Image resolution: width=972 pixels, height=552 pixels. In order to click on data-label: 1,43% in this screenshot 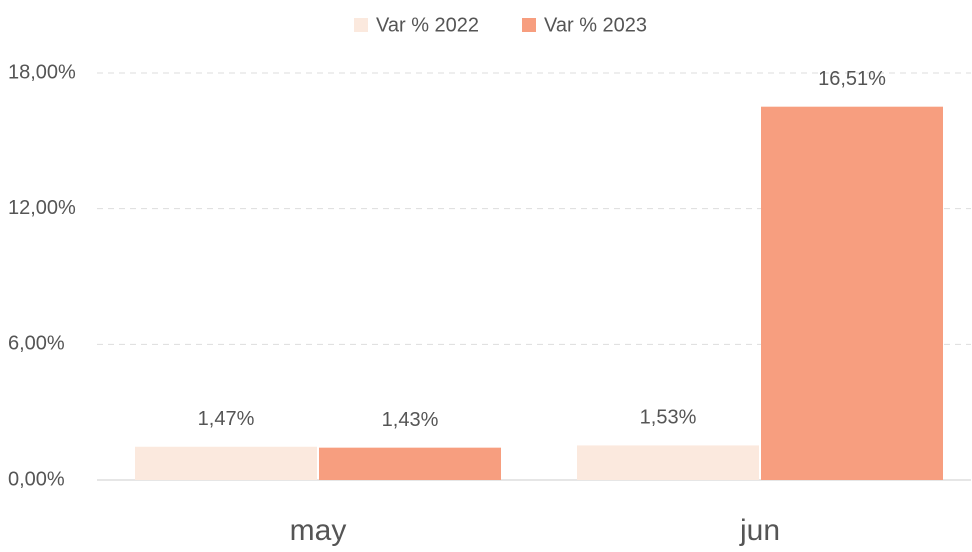, I will do `click(410, 420)`.